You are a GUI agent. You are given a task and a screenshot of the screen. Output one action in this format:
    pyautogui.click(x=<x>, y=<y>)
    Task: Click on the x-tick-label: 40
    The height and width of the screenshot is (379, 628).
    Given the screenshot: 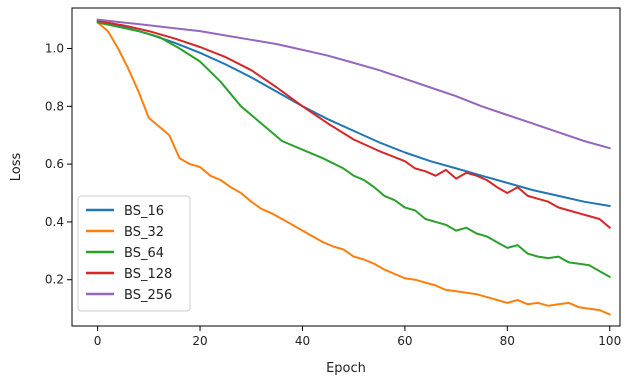 What is the action you would take?
    pyautogui.click(x=302, y=341)
    